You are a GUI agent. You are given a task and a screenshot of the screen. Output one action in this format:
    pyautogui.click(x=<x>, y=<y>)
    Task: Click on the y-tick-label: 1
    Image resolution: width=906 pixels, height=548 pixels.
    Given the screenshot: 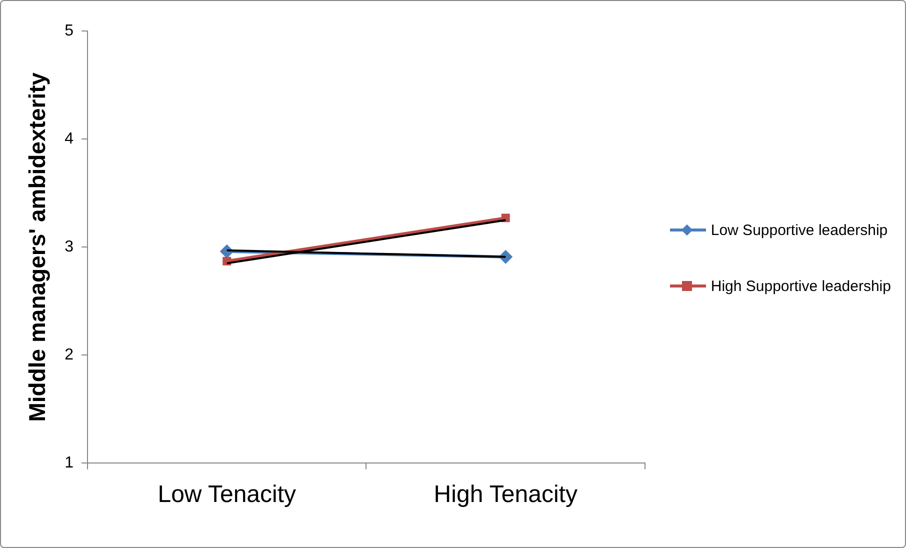 What is the action you would take?
    pyautogui.click(x=69, y=463)
    